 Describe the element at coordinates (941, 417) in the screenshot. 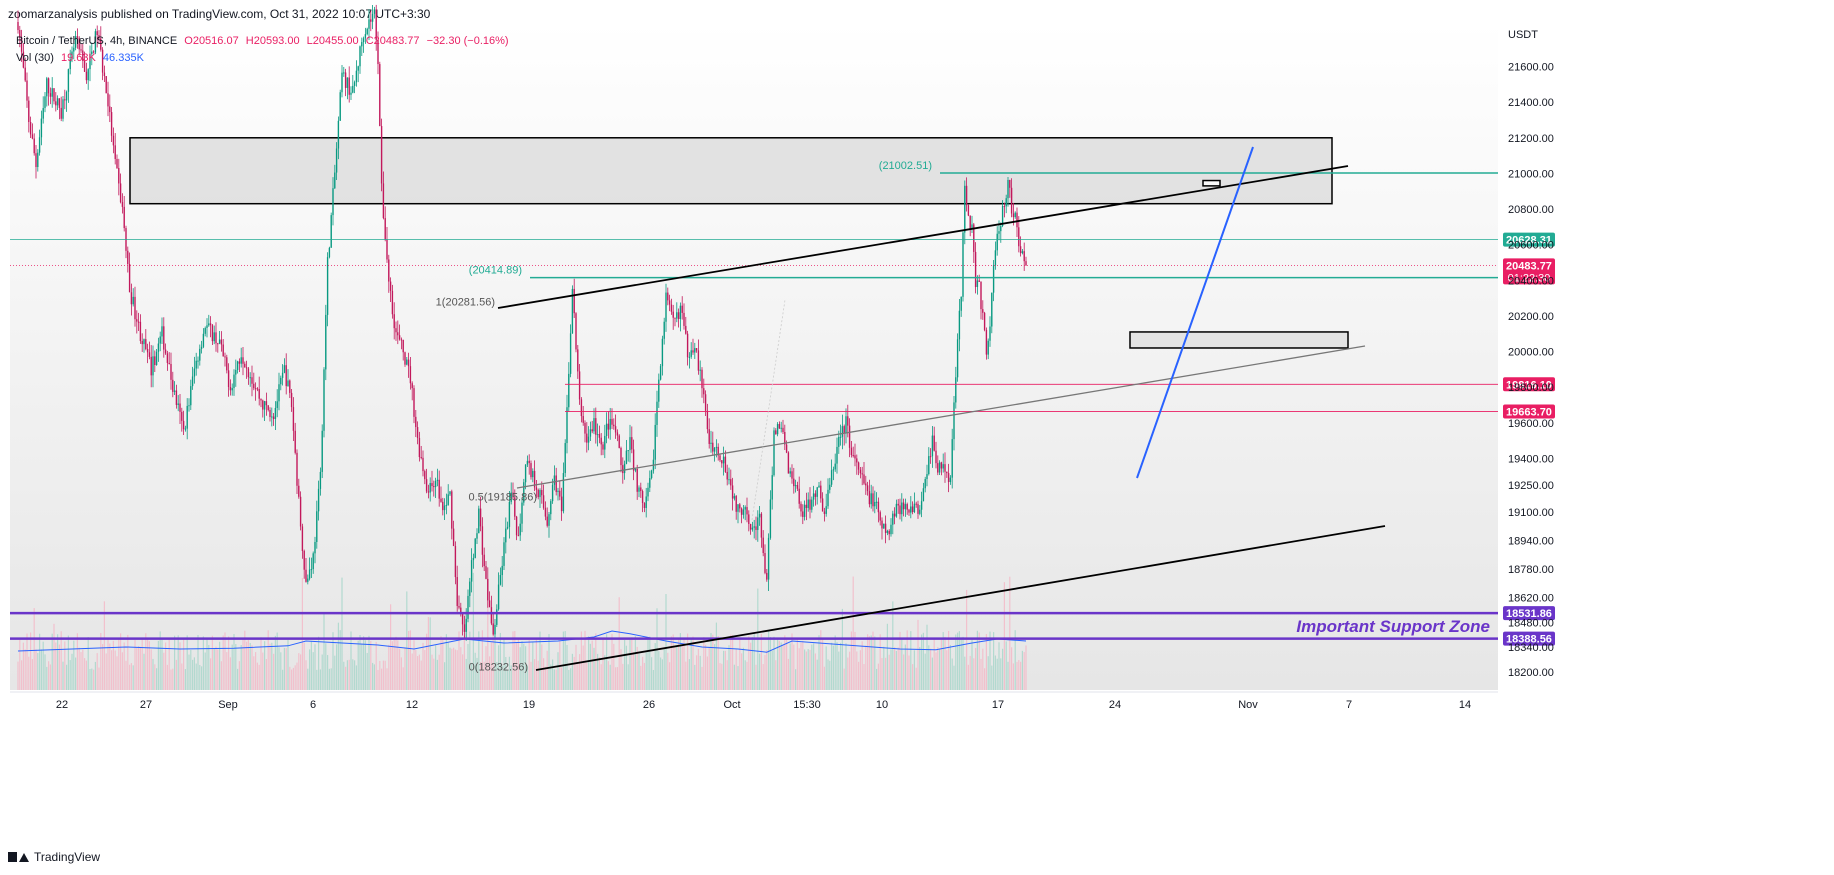

I see `trend-line` at that location.